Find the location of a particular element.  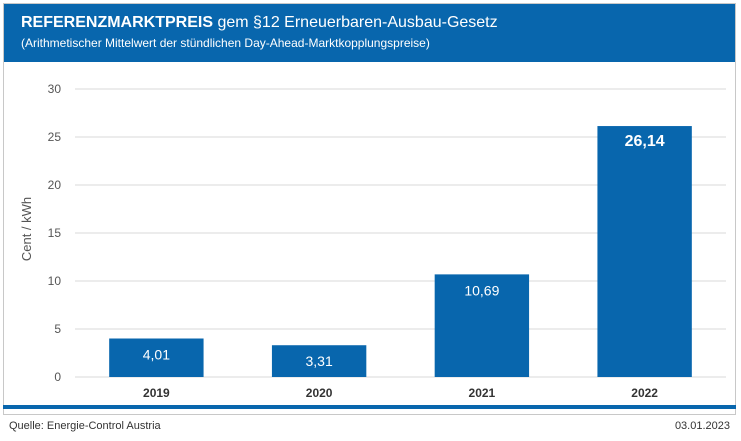

date-text: 03.01.2023 is located at coordinates (702, 426).